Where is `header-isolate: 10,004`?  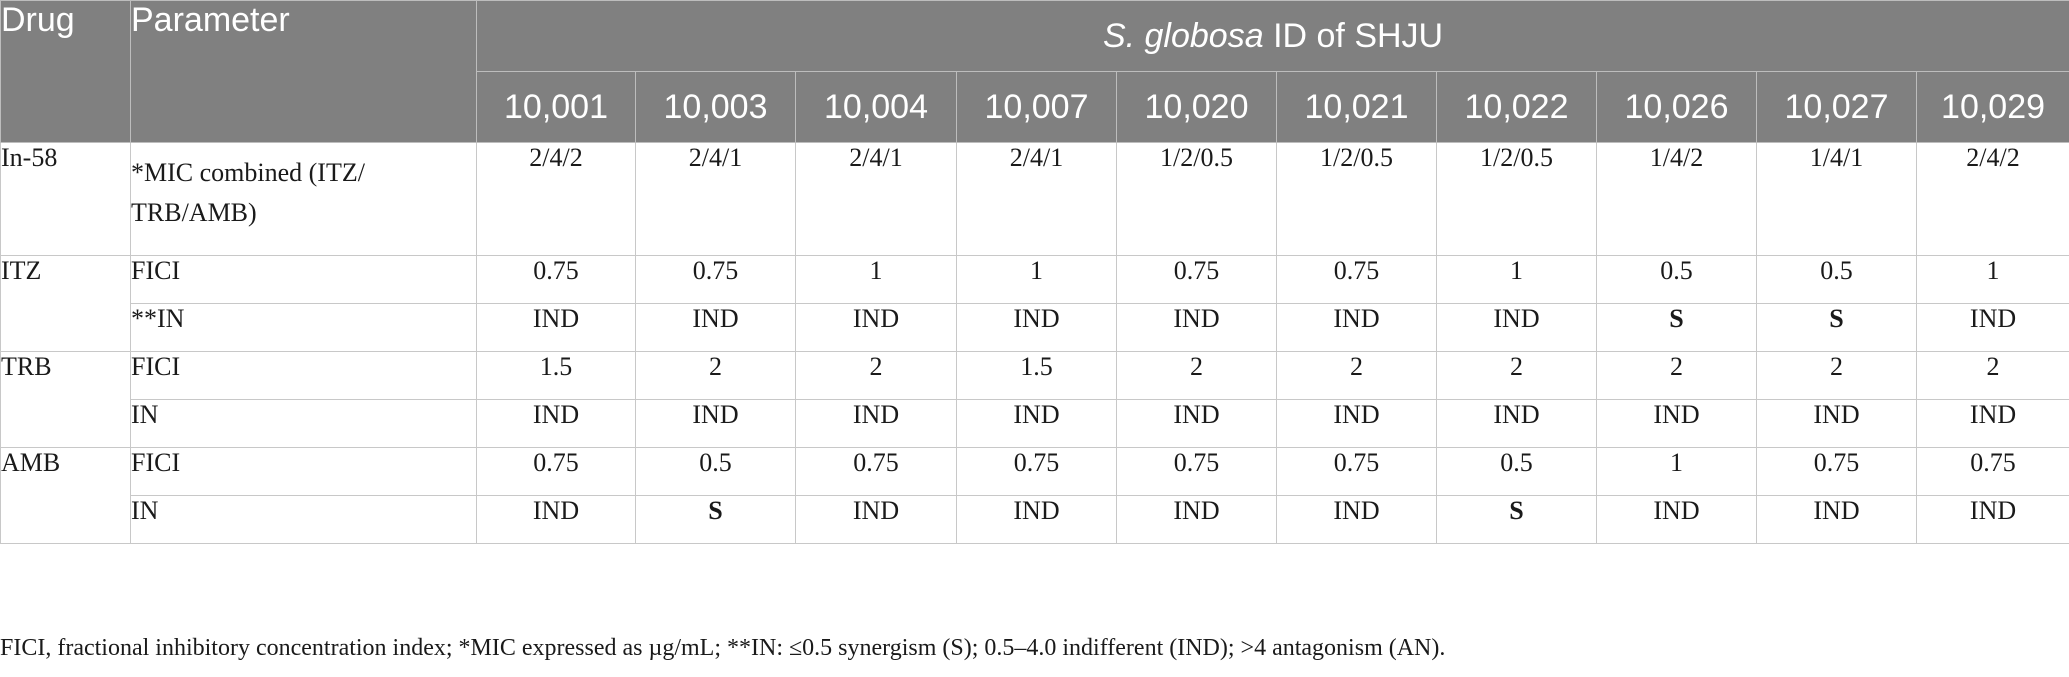
header-isolate: 10,004 is located at coordinates (876, 107).